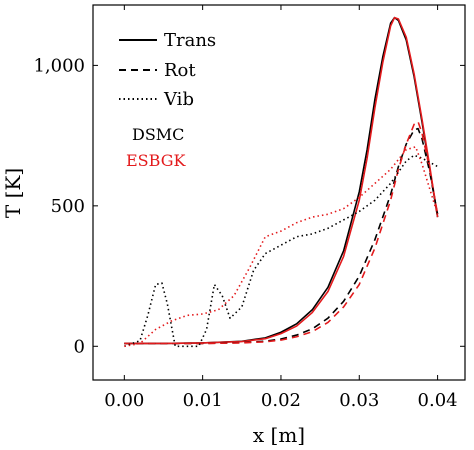  I want to click on method-label-esbgk: ESBGK, so click(156, 160).